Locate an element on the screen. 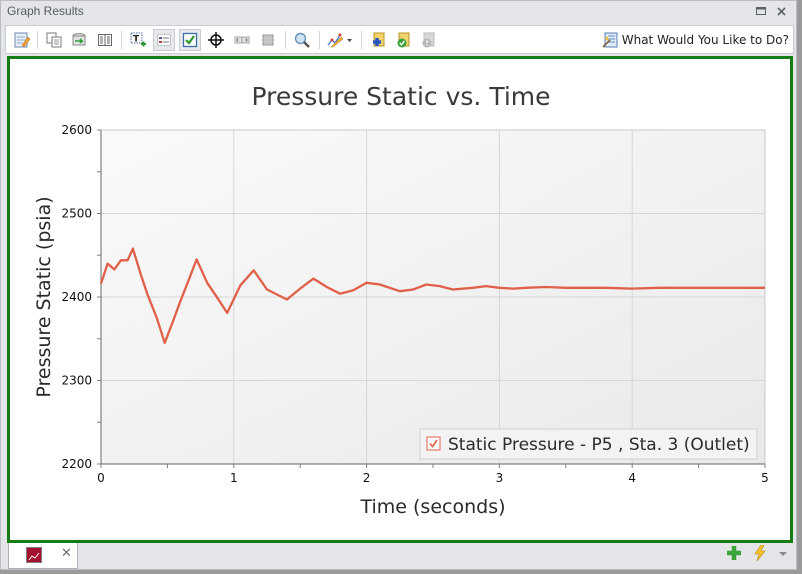 The width and height of the screenshot is (802, 574). chart-title: Pressure Static vs. Time is located at coordinates (400, 96).